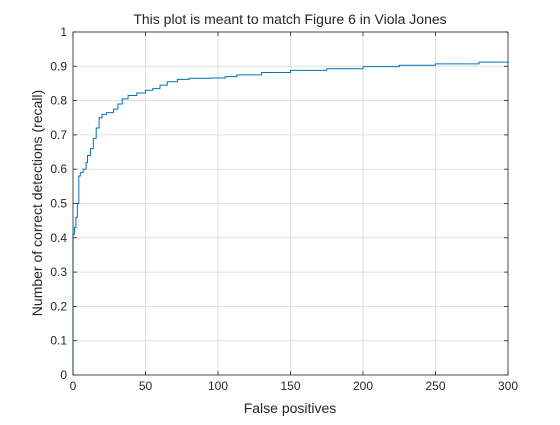  What do you see at coordinates (73, 386) in the screenshot?
I see `x-tick-label: 0` at bounding box center [73, 386].